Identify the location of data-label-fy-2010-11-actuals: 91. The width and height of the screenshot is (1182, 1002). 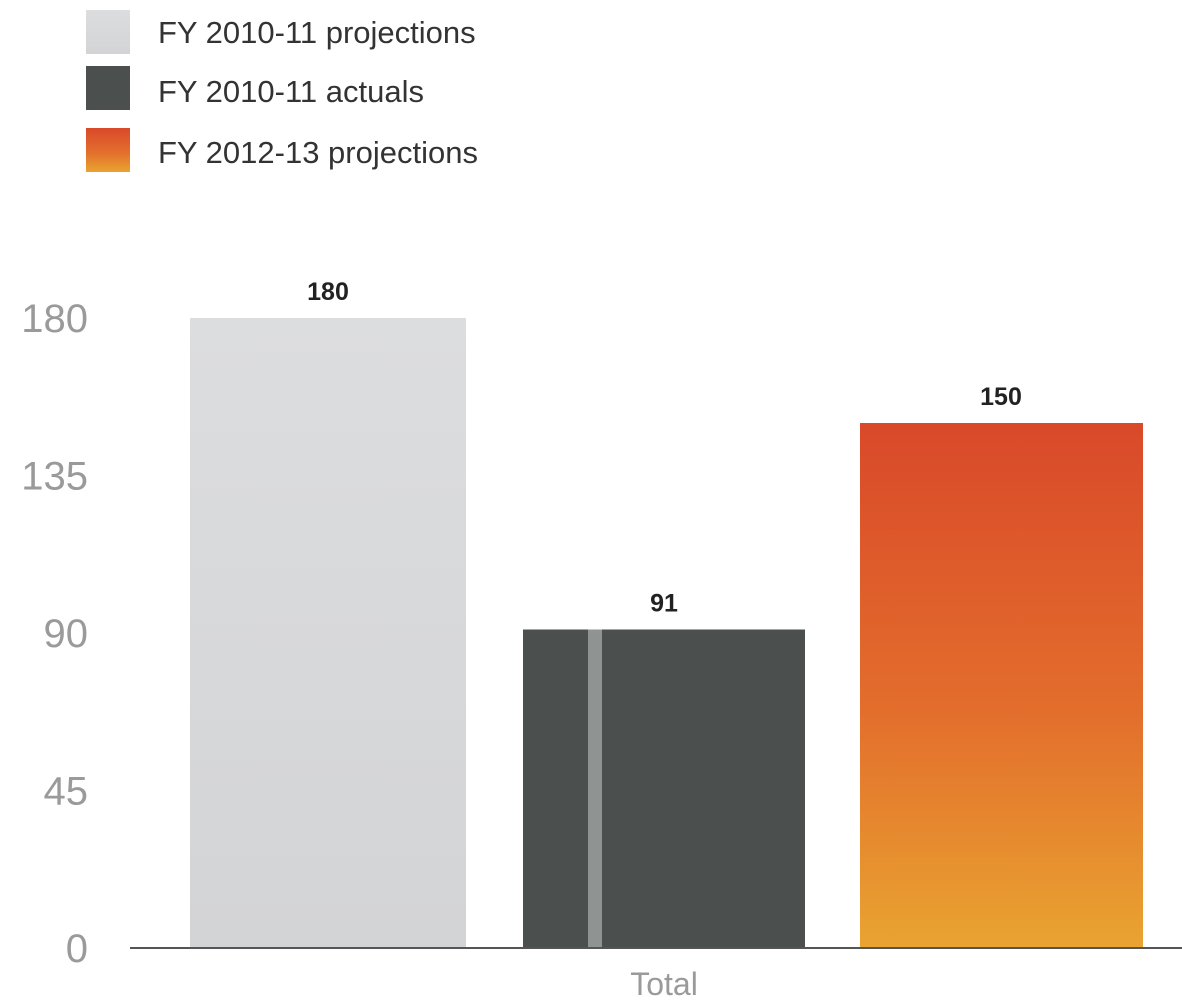
(664, 604).